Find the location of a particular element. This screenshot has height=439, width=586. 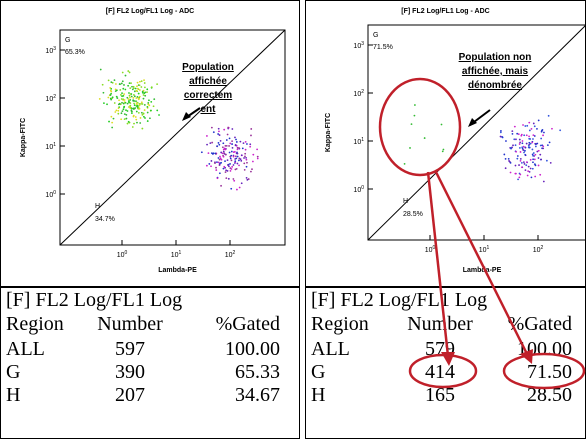

annotation: correctem is located at coordinates (208, 95).